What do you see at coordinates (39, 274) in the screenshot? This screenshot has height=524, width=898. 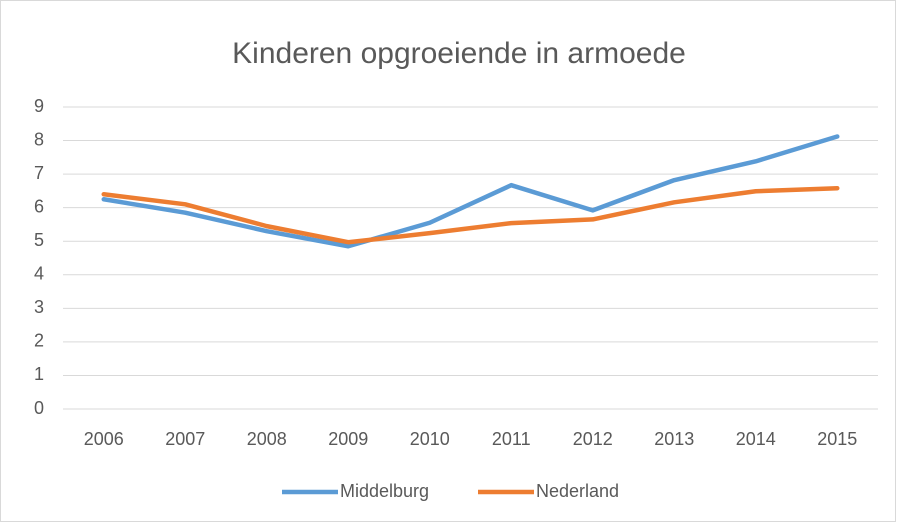 I see `y-tick-label: 4` at bounding box center [39, 274].